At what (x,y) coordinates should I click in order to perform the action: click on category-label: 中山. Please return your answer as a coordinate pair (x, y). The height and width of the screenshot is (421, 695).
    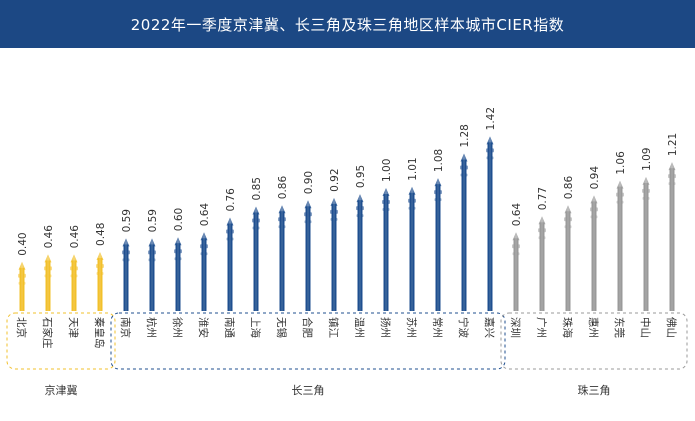
    Looking at the image, I should click on (645, 327).